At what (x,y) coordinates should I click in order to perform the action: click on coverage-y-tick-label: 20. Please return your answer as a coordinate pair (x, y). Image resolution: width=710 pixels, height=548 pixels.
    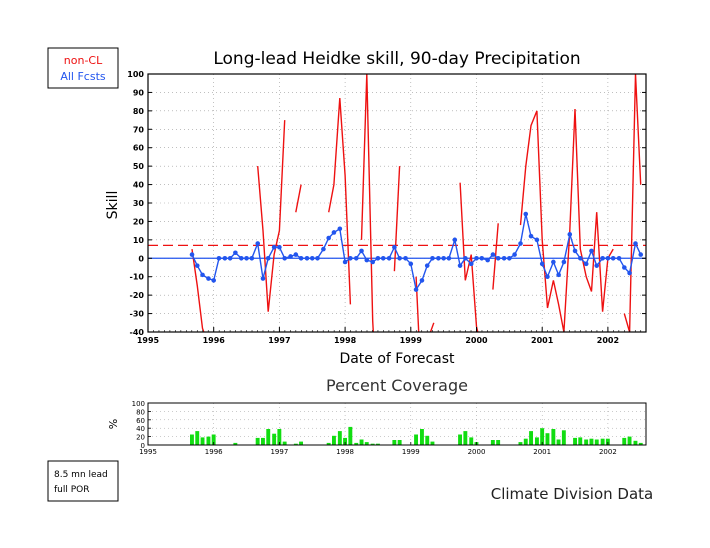
    Looking at the image, I should click on (140, 438).